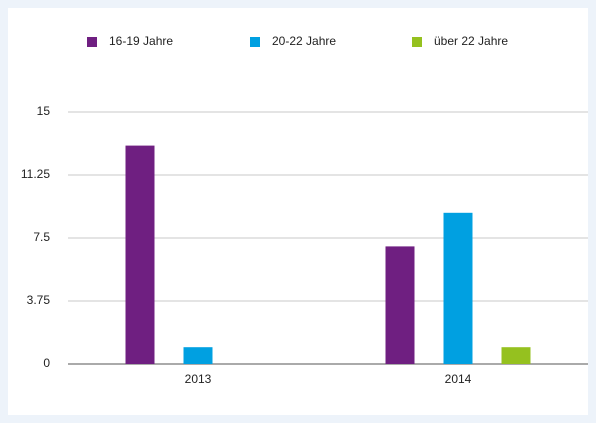 The width and height of the screenshot is (596, 423). What do you see at coordinates (39, 300) in the screenshot?
I see `y-tick-label: 3.75` at bounding box center [39, 300].